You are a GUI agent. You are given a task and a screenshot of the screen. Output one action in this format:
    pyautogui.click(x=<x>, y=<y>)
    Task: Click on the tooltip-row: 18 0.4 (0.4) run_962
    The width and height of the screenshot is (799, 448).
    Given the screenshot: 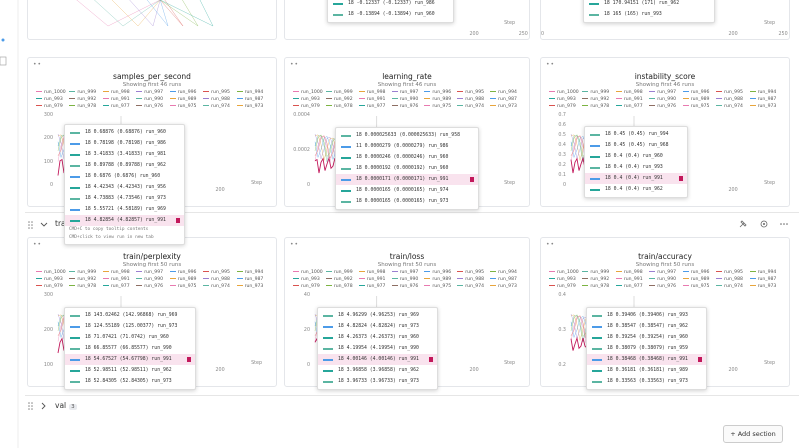 What is the action you would take?
    pyautogui.click(x=636, y=189)
    